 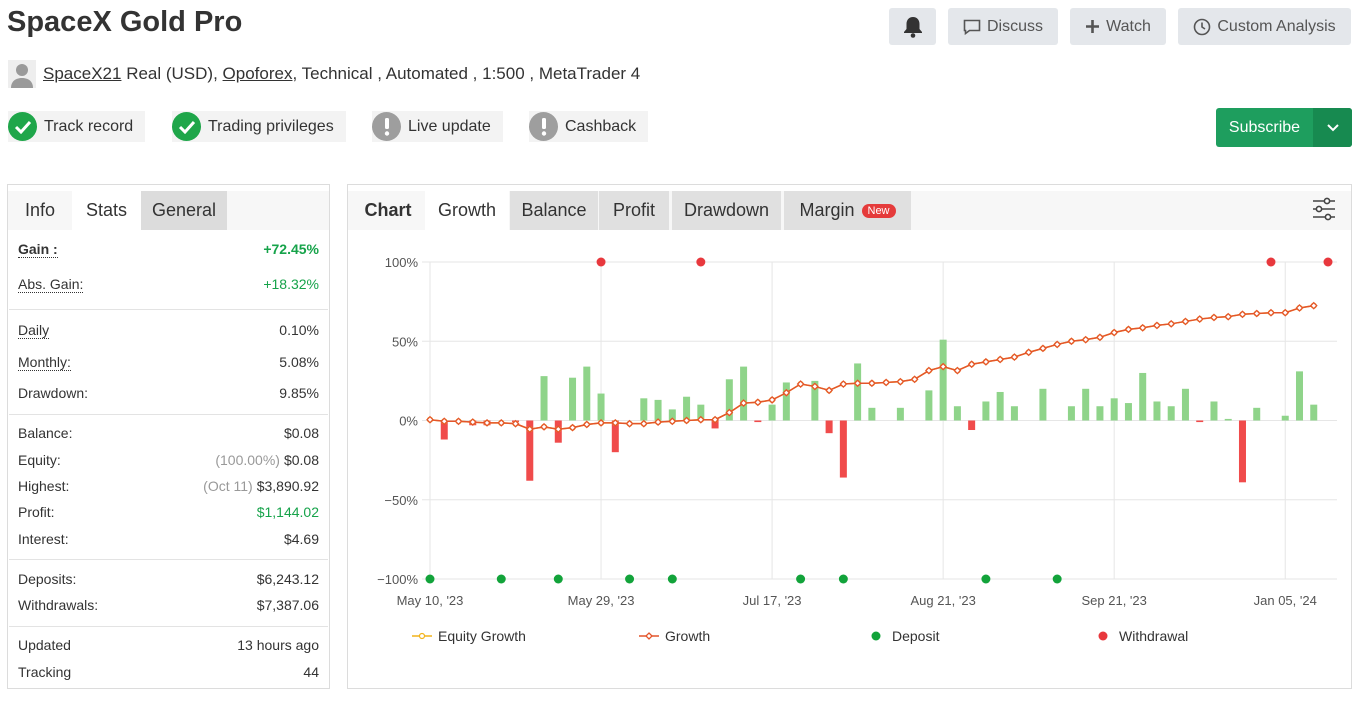 I want to click on stat-row: Balance: $0.08, so click(x=168, y=433).